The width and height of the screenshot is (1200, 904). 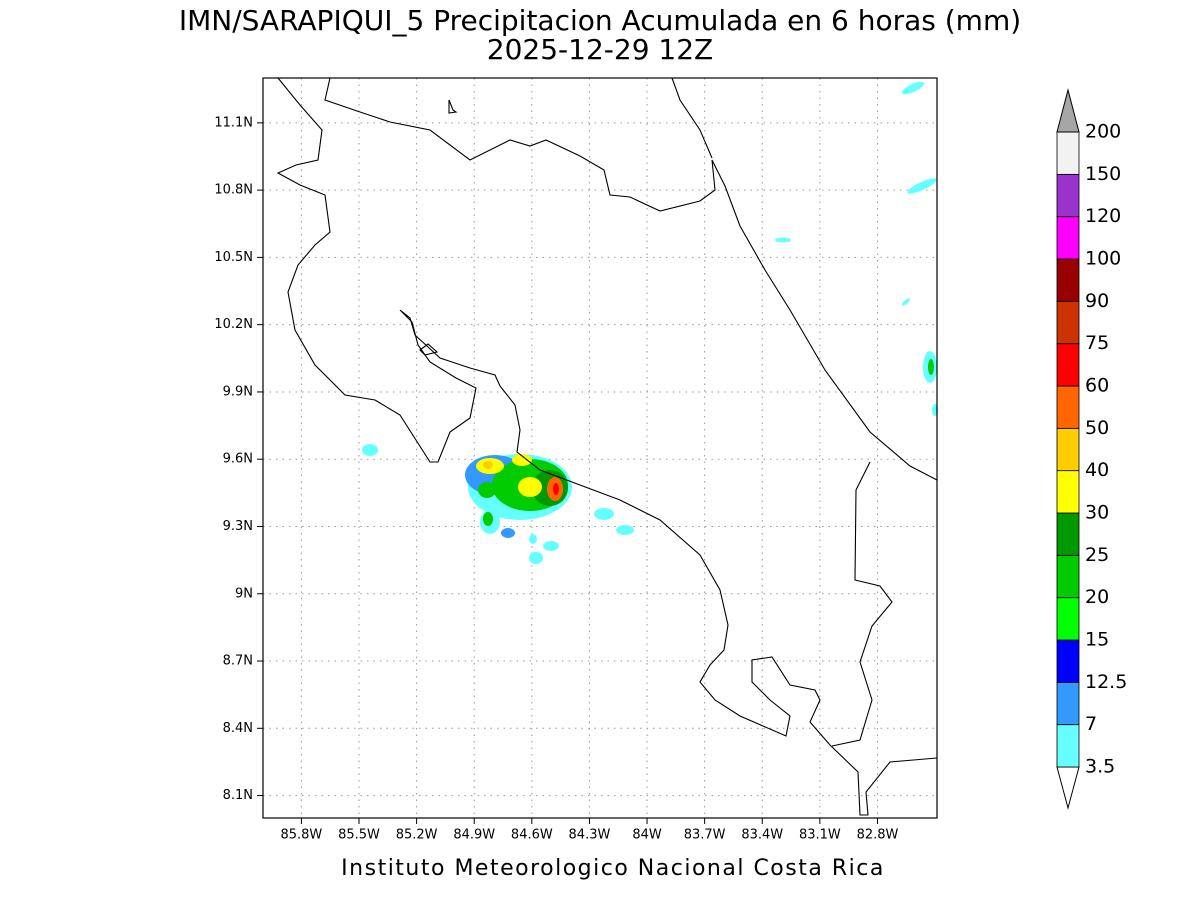 What do you see at coordinates (600, 49) in the screenshot?
I see `map-subtitle: 2025-12-29 12Z` at bounding box center [600, 49].